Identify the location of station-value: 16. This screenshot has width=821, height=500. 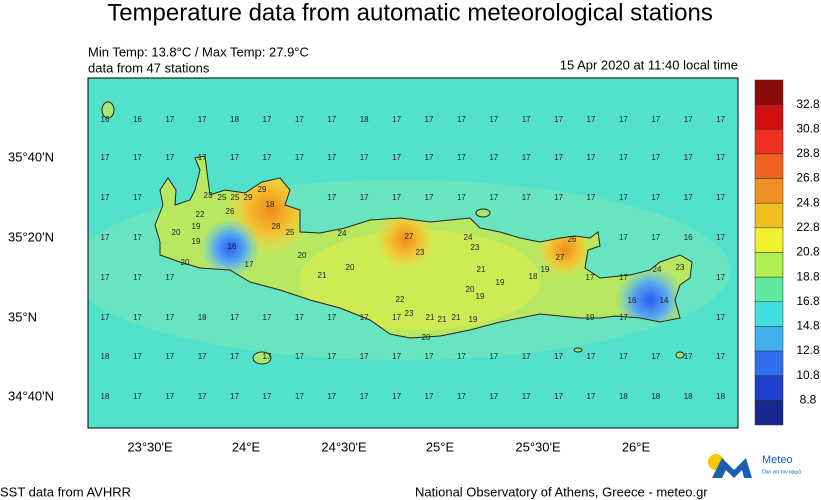
(232, 246).